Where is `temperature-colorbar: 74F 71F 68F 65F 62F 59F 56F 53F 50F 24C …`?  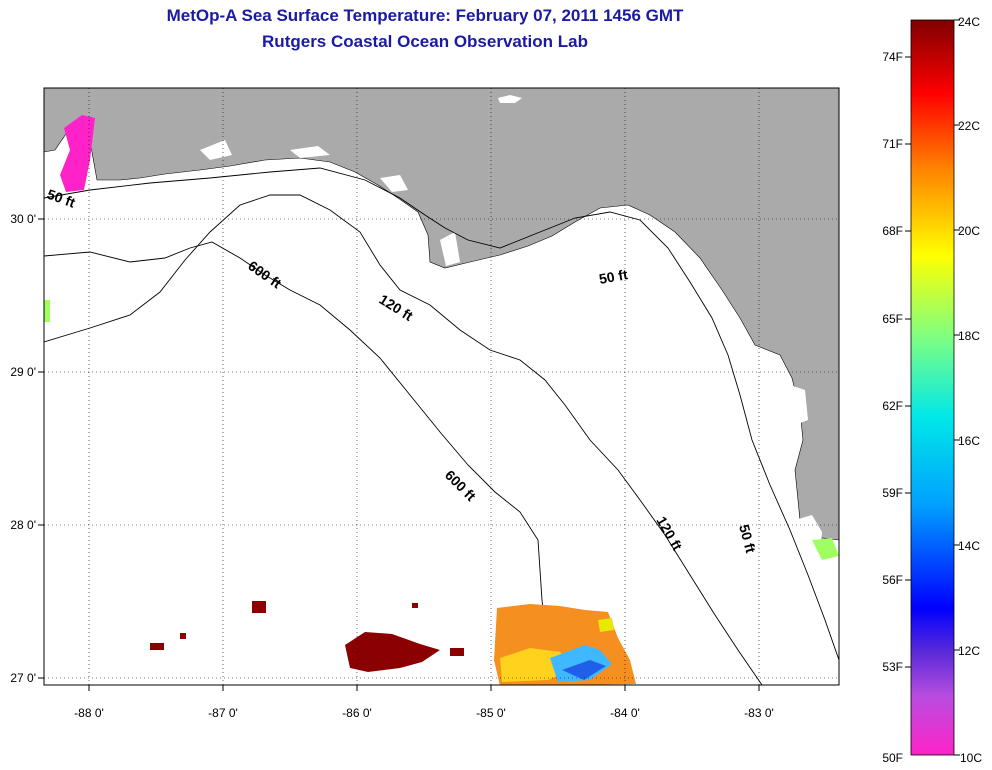
temperature-colorbar: 74F 71F 68F 65F 62F 59F 56F 53F 50F 24C … is located at coordinates (932, 390).